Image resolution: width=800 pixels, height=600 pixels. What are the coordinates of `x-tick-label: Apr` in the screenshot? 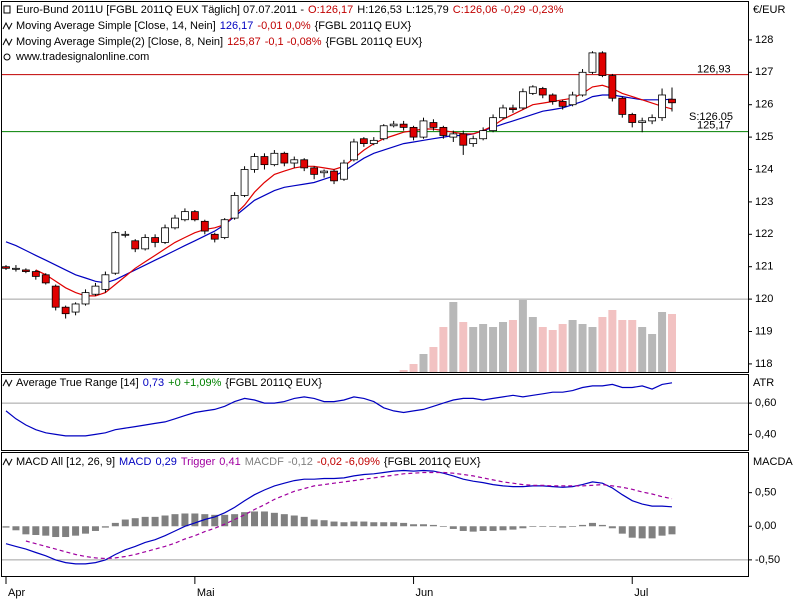 It's located at (16, 593).